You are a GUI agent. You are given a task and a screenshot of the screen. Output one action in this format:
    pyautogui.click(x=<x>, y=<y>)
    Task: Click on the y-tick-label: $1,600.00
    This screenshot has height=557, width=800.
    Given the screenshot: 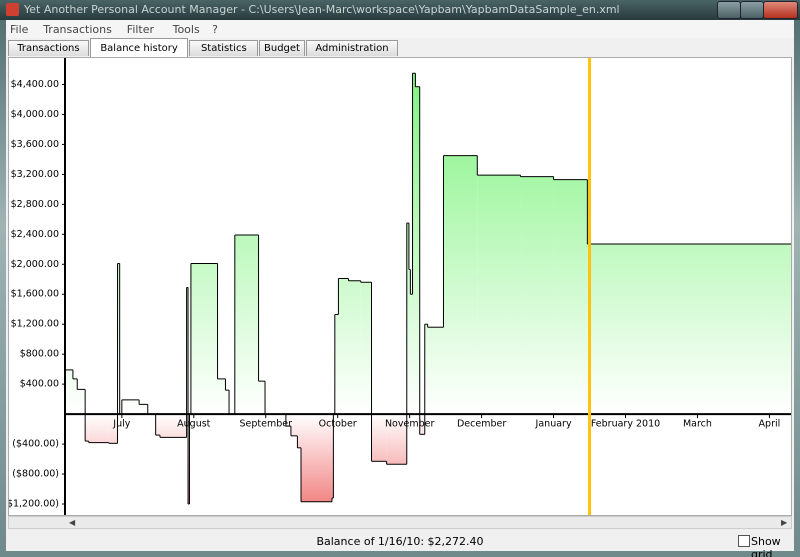 What is the action you would take?
    pyautogui.click(x=35, y=294)
    